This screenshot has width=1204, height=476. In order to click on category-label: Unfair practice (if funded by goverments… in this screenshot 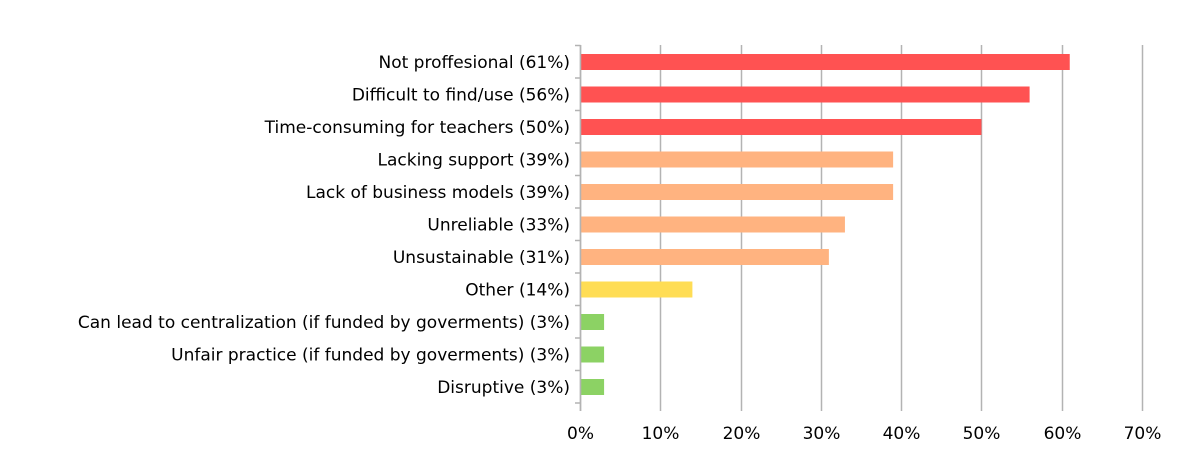, I will do `click(370, 356)`.